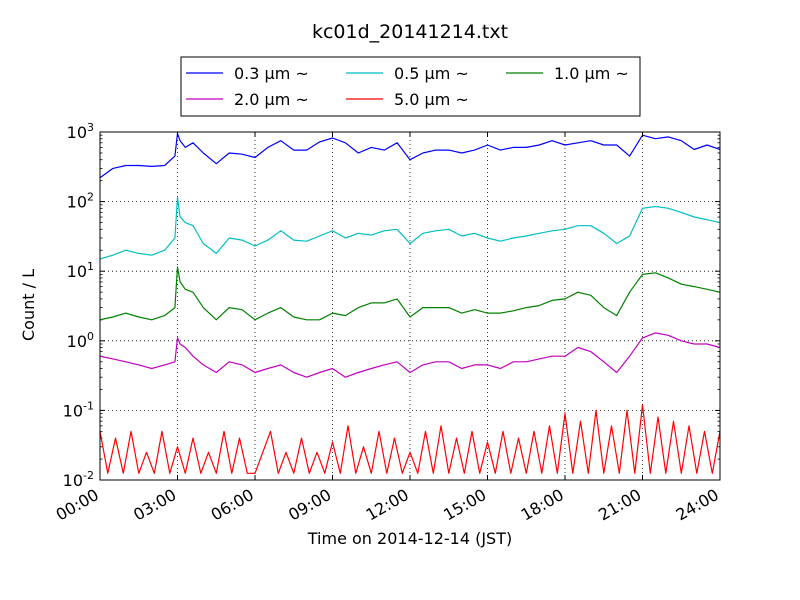 The height and width of the screenshot is (600, 800). What do you see at coordinates (28, 305) in the screenshot?
I see `y-axis-label: Count / L` at bounding box center [28, 305].